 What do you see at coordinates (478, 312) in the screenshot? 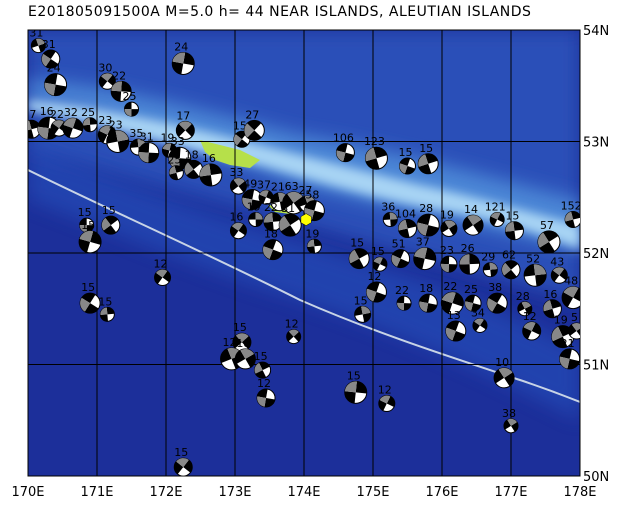
I see `mechanism-depth-label: 34` at bounding box center [478, 312].